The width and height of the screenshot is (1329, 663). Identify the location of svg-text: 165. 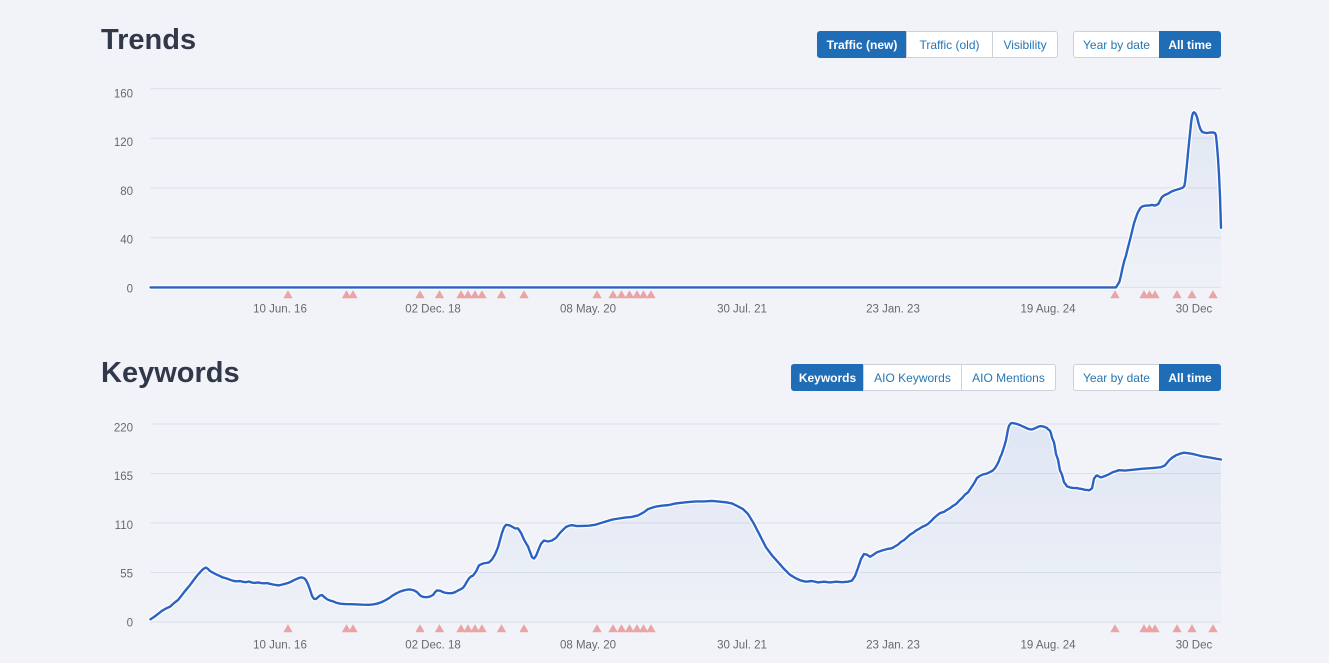
(123, 477).